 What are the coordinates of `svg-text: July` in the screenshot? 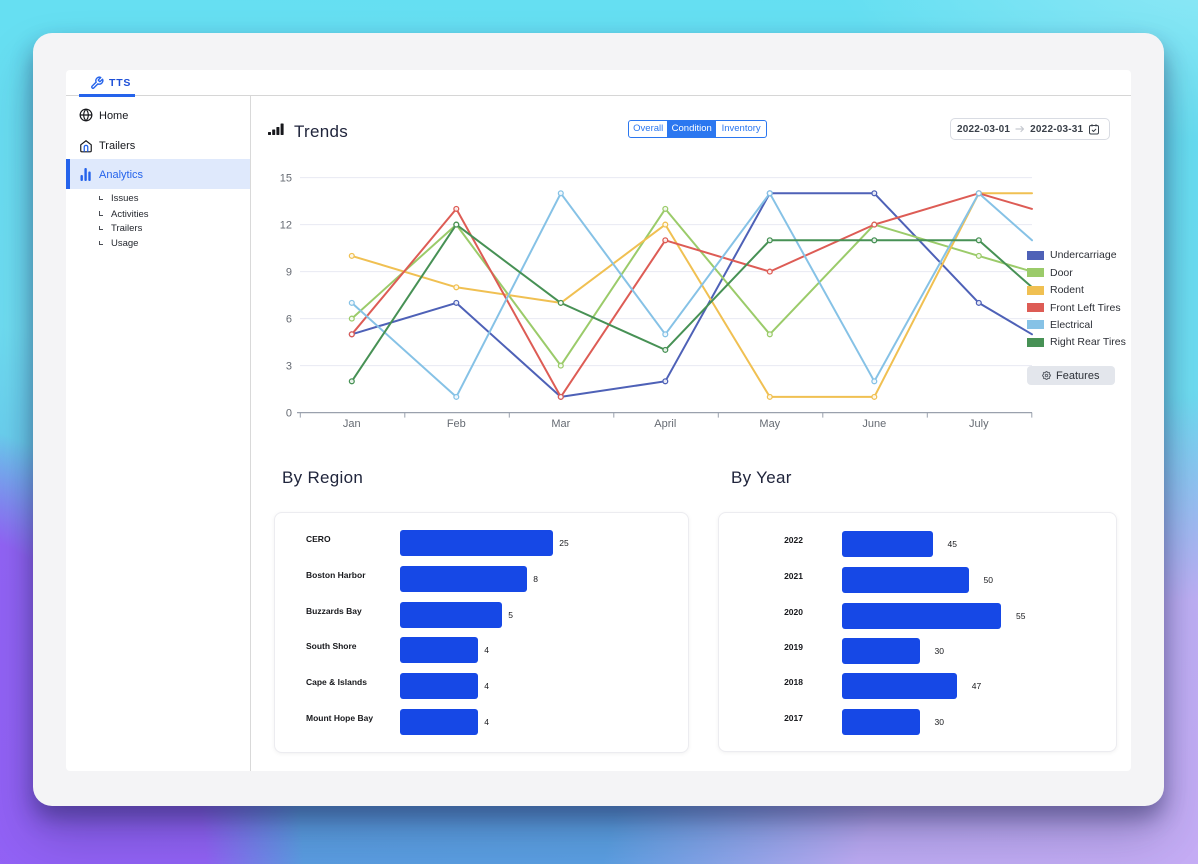 It's located at (979, 424).